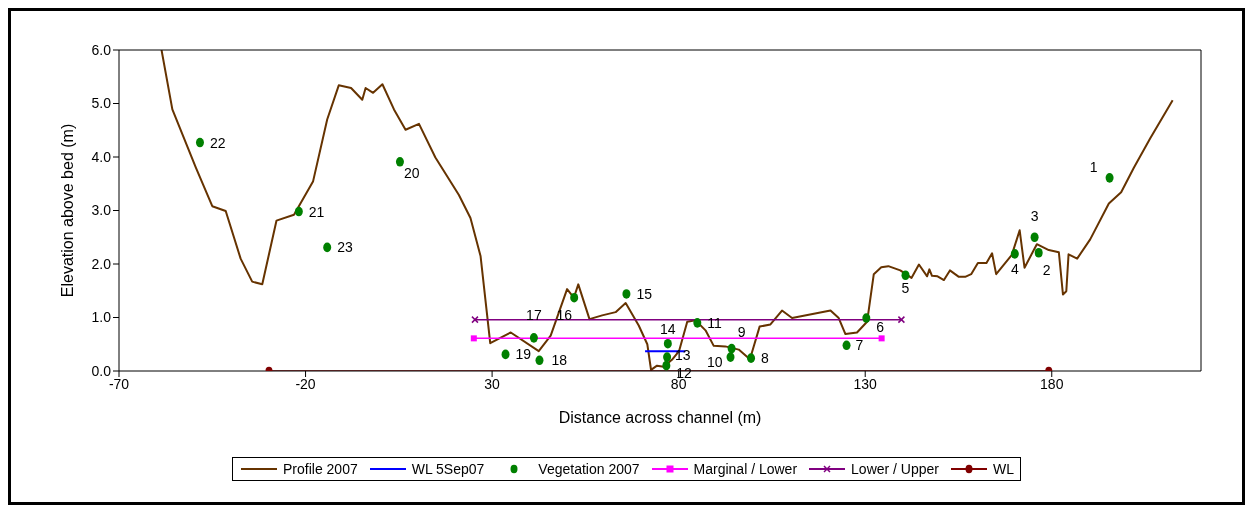  Describe the element at coordinates (101, 103) in the screenshot. I see `y-tick-label: 5.0` at that location.